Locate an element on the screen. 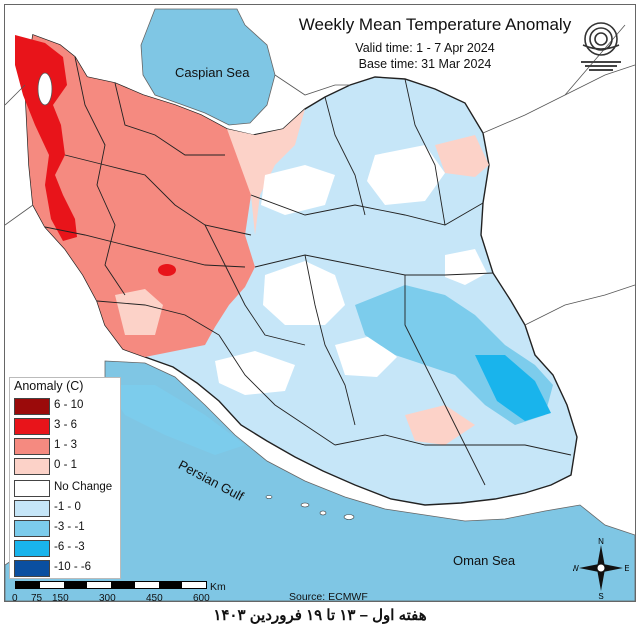 This screenshot has height=640, width=640. legend-item: 0 - 1 is located at coordinates (66, 467).